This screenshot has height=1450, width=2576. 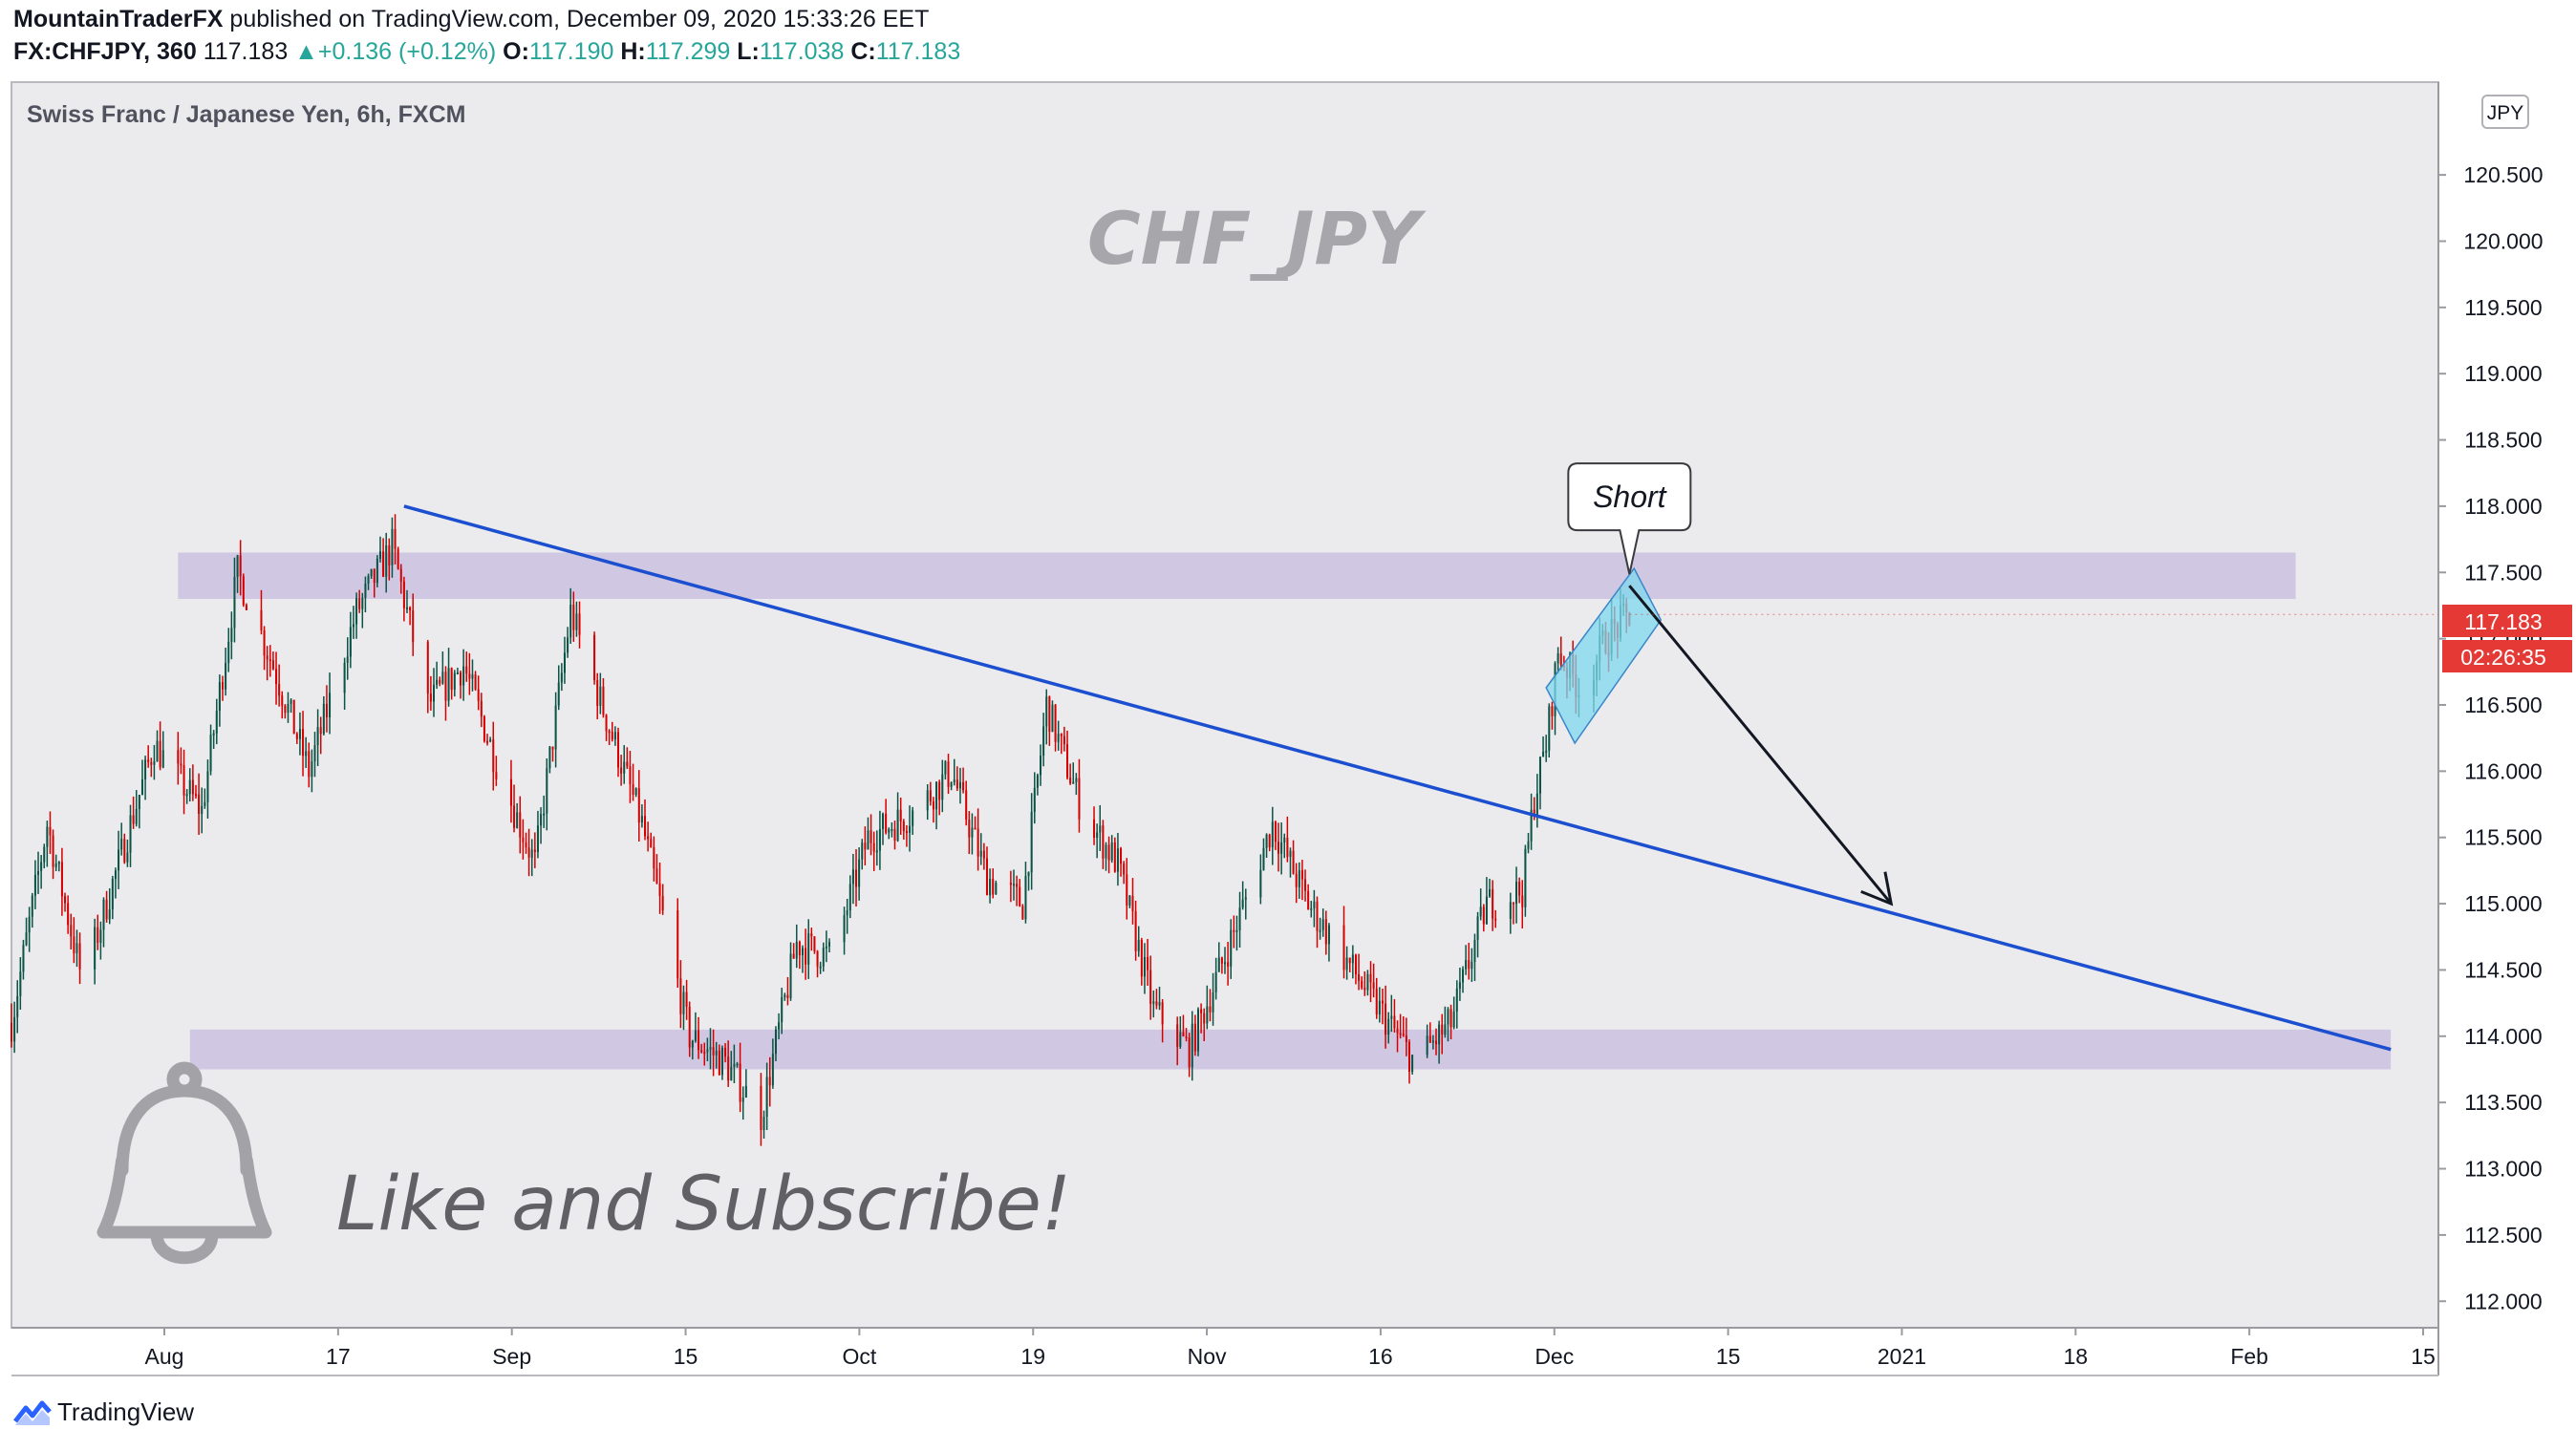 I want to click on currency-box: JPY, so click(x=2505, y=112).